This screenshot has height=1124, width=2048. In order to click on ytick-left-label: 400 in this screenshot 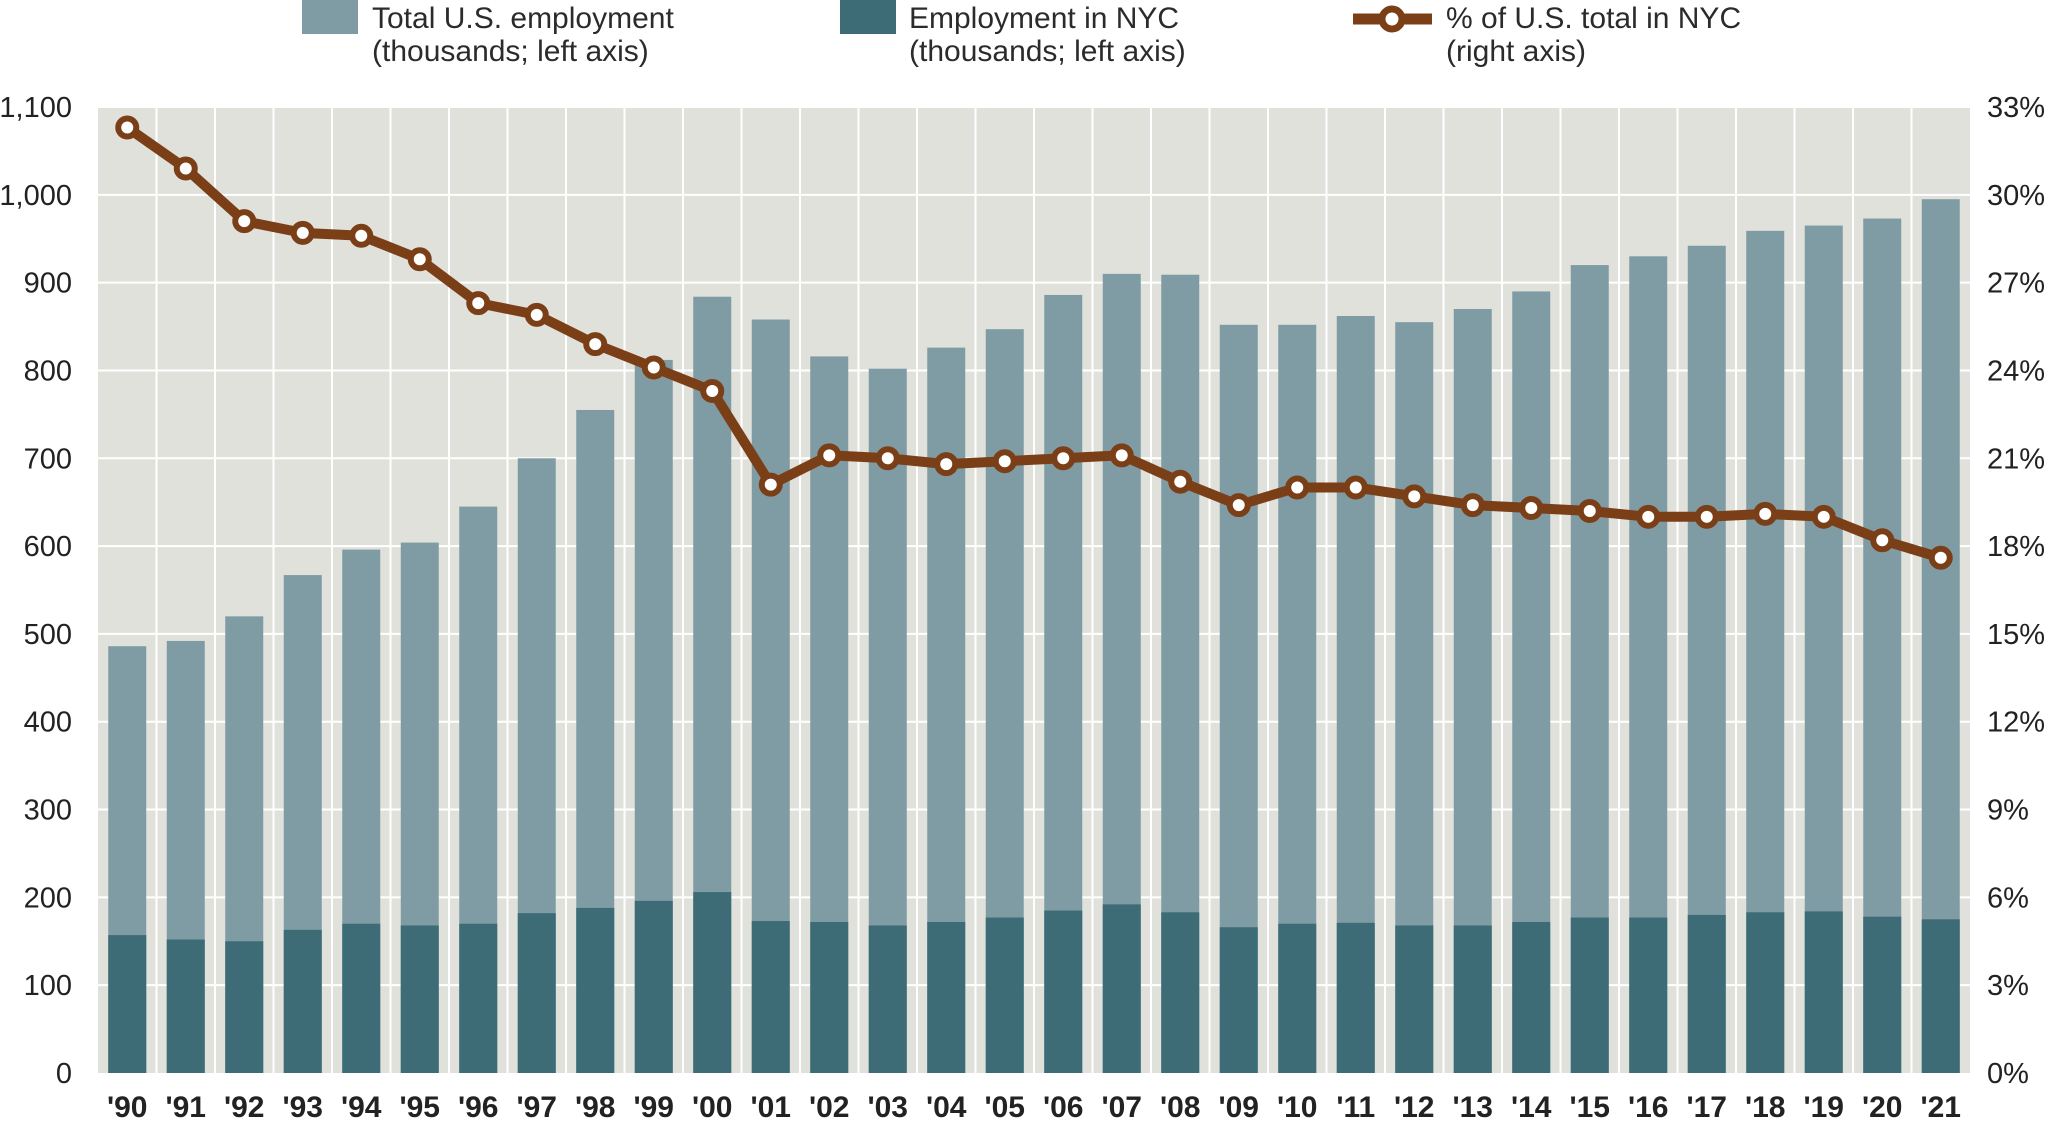, I will do `click(48, 723)`.